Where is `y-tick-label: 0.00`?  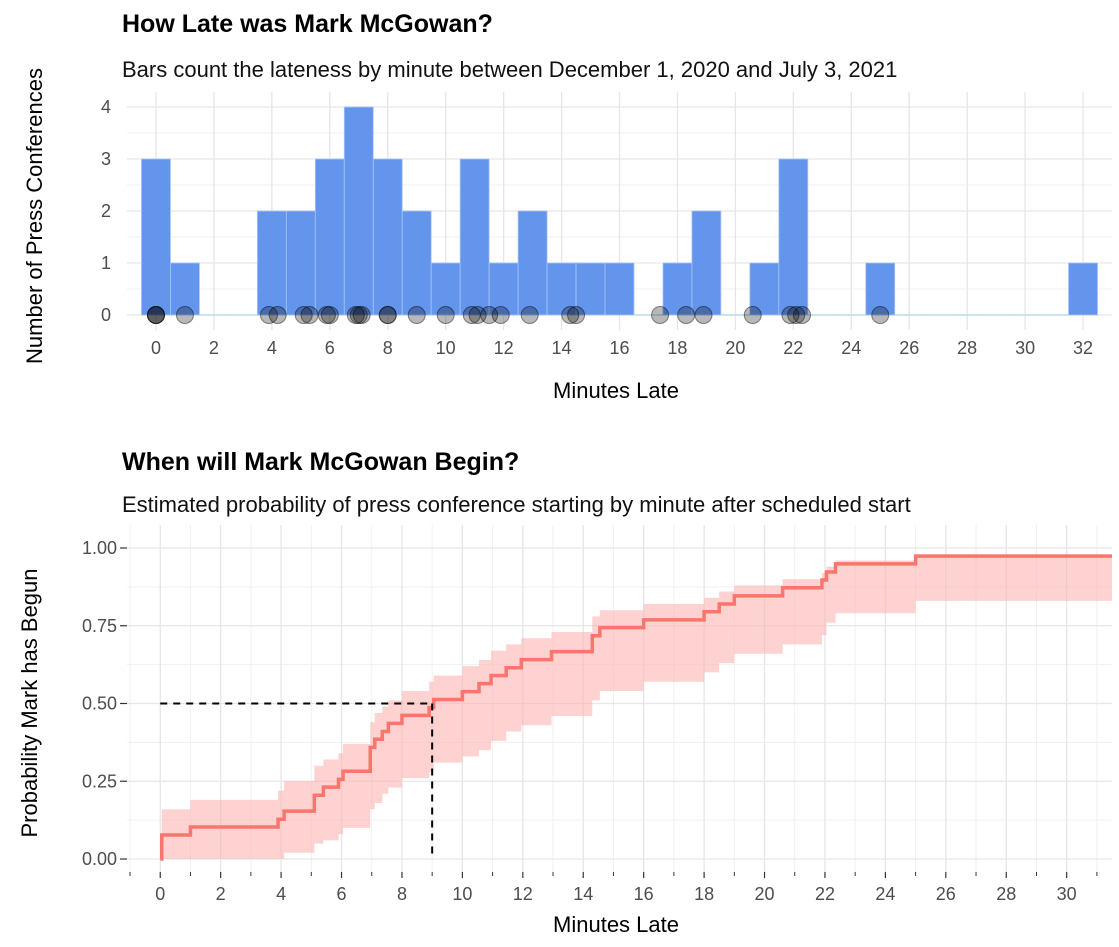 y-tick-label: 0.00 is located at coordinates (99, 859).